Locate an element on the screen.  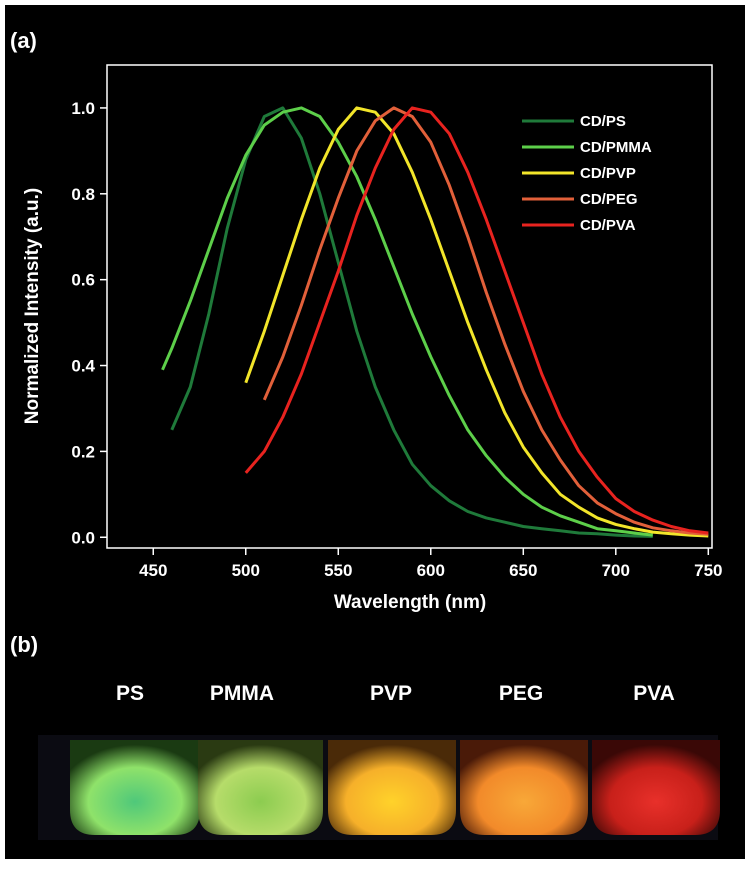
x-axis-title: Wavelength (nm) is located at coordinates (410, 602).